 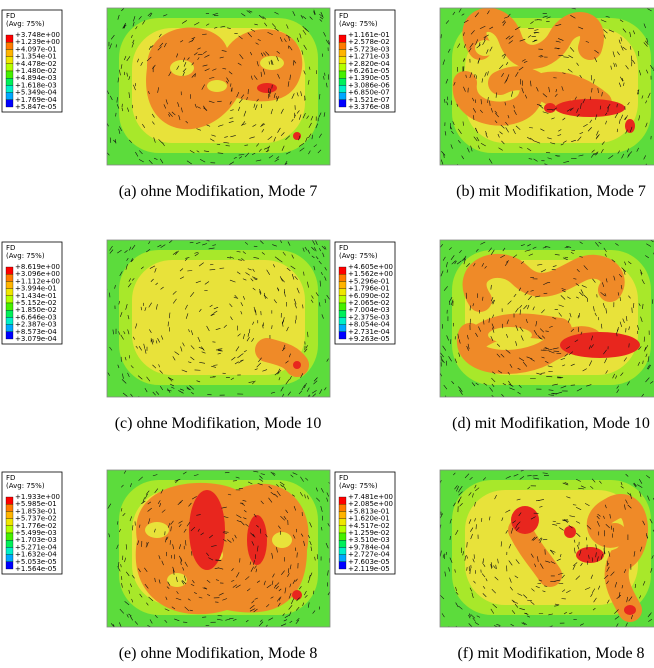 What do you see at coordinates (369, 339) in the screenshot?
I see `legend-label: +9.263e-05` at bounding box center [369, 339].